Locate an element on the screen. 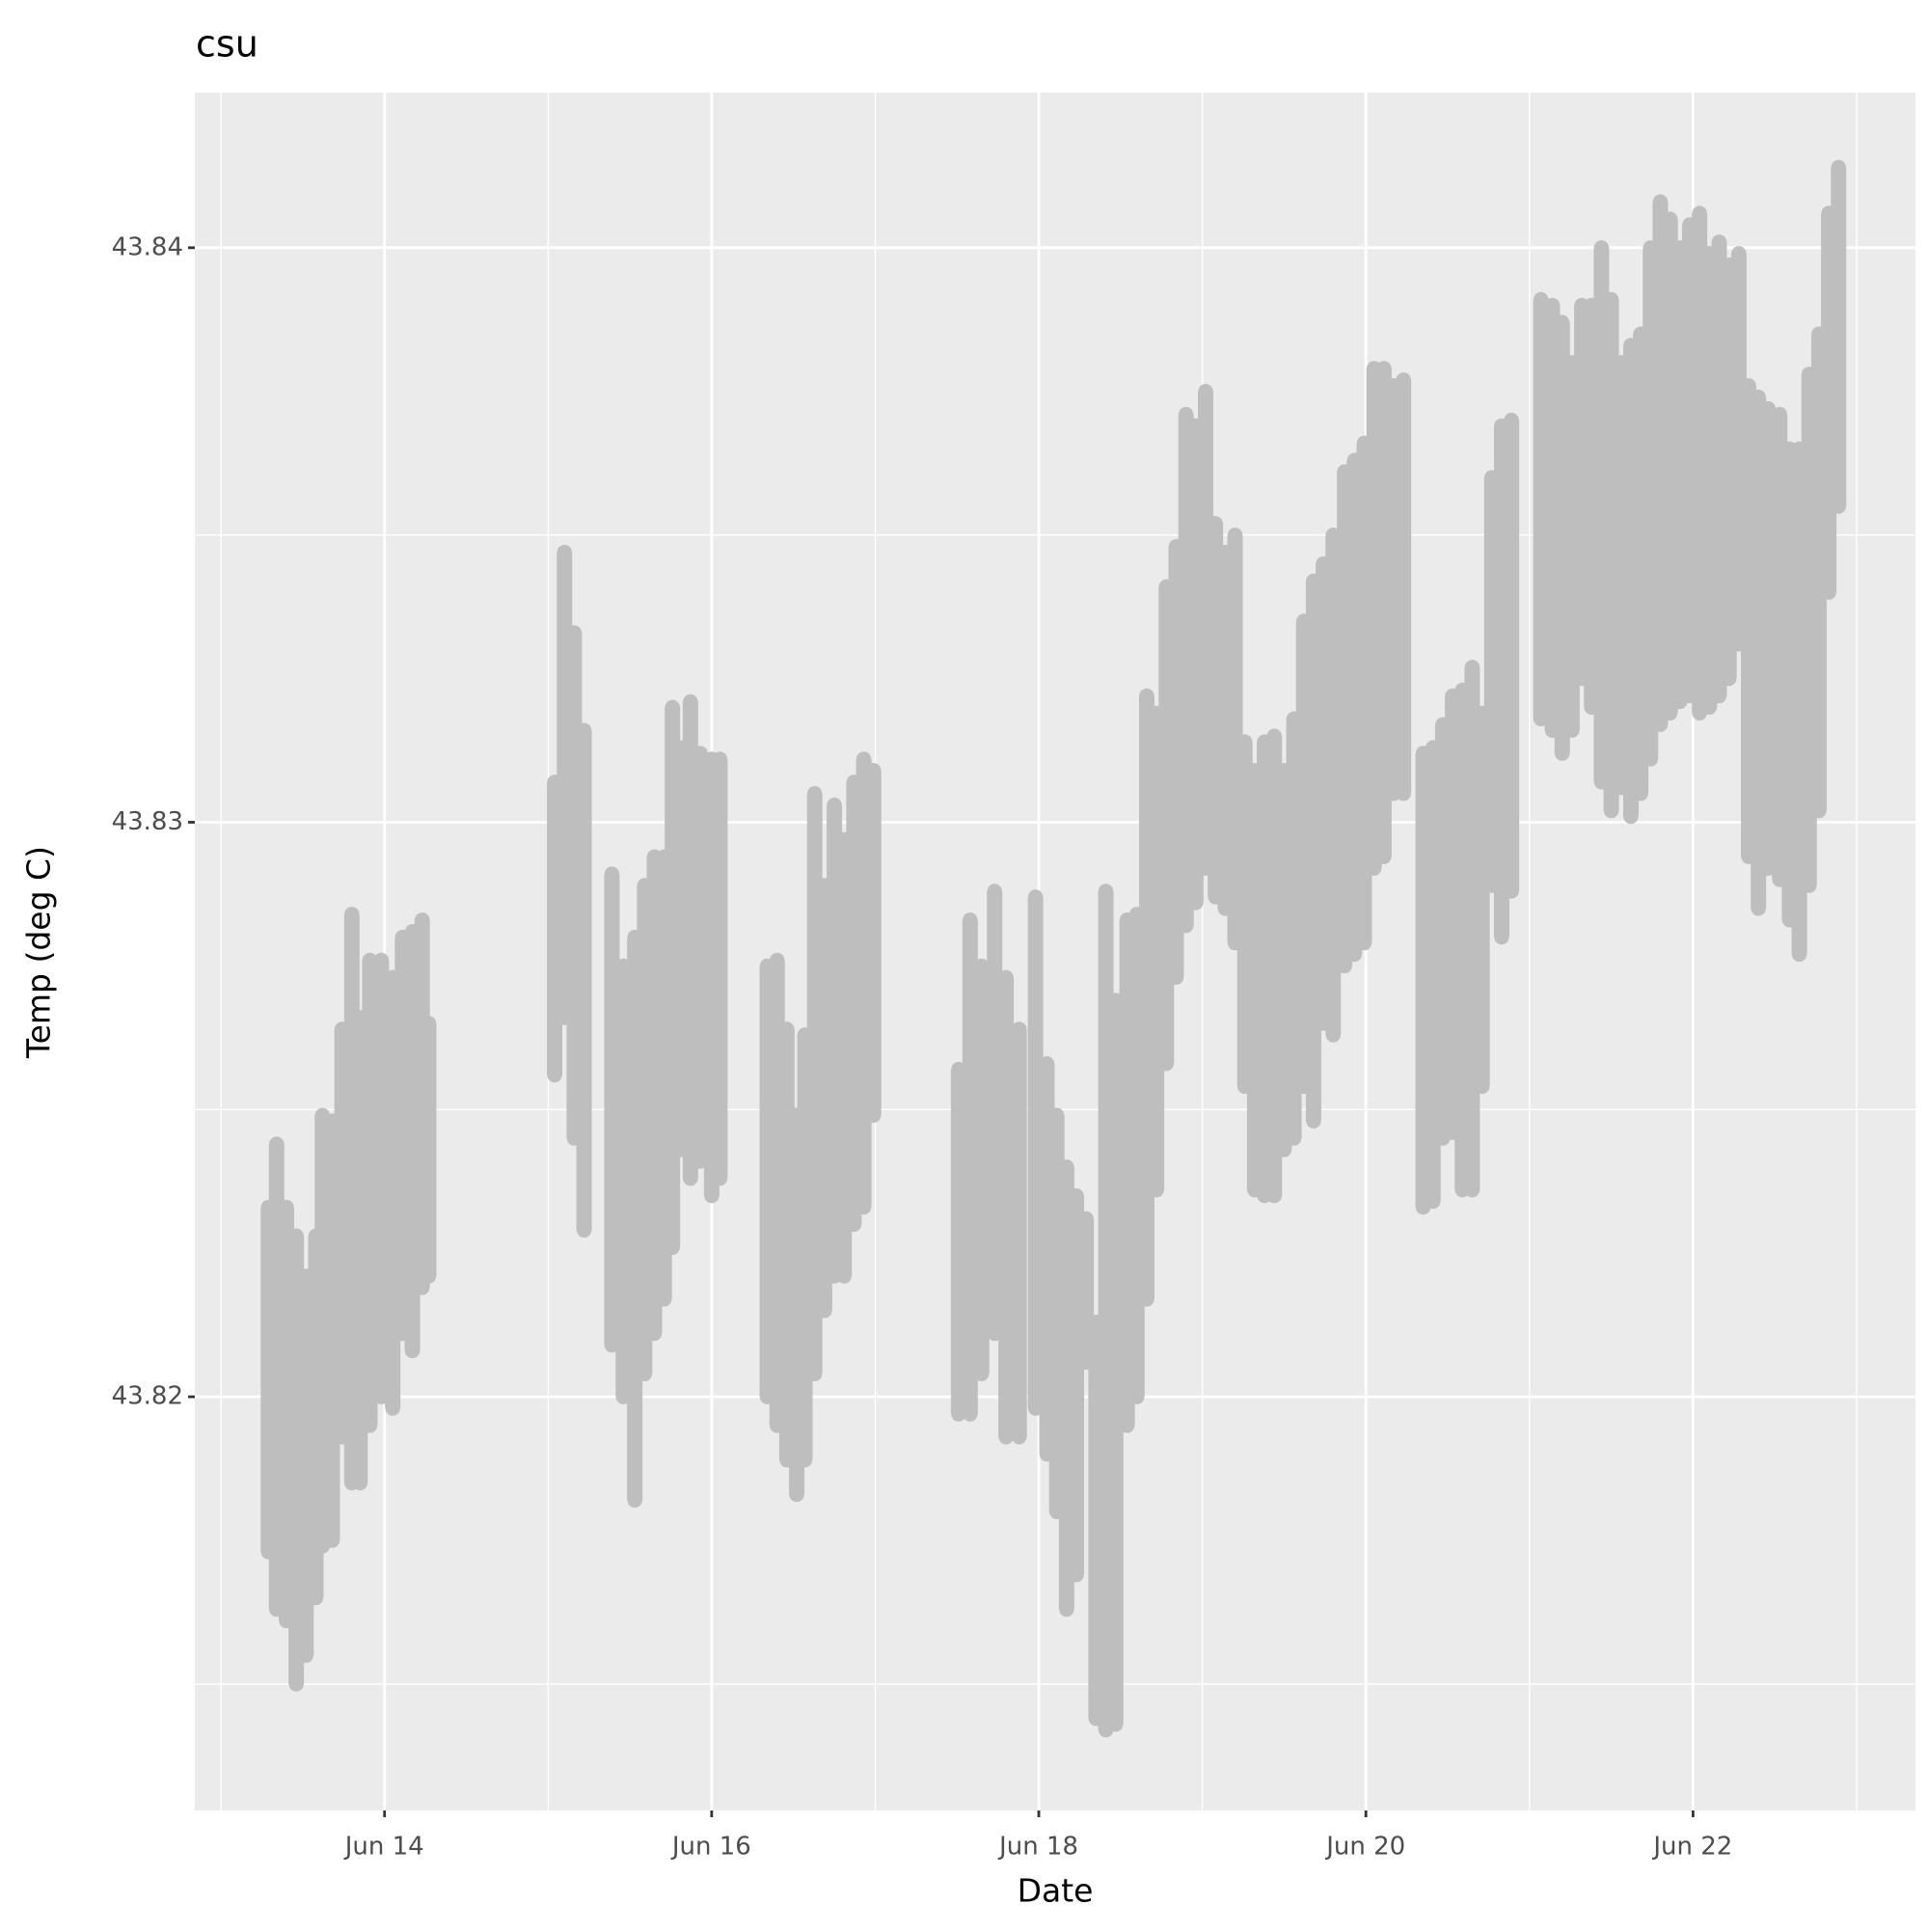 This screenshot has height=1932, width=1928. x-axis-title: Date is located at coordinates (1056, 1891).